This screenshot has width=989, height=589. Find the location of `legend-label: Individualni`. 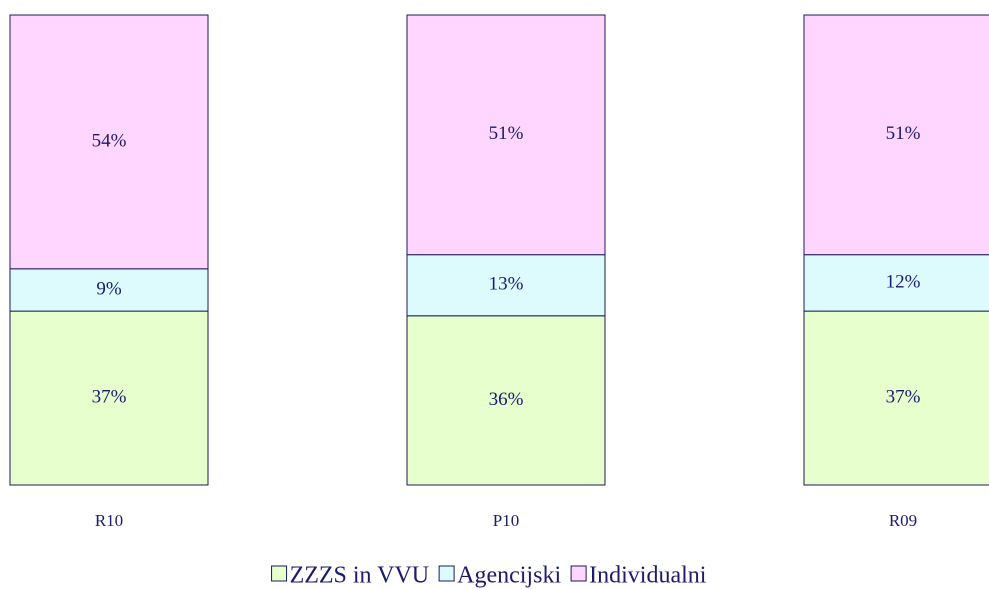

legend-label: Individualni is located at coordinates (648, 576).